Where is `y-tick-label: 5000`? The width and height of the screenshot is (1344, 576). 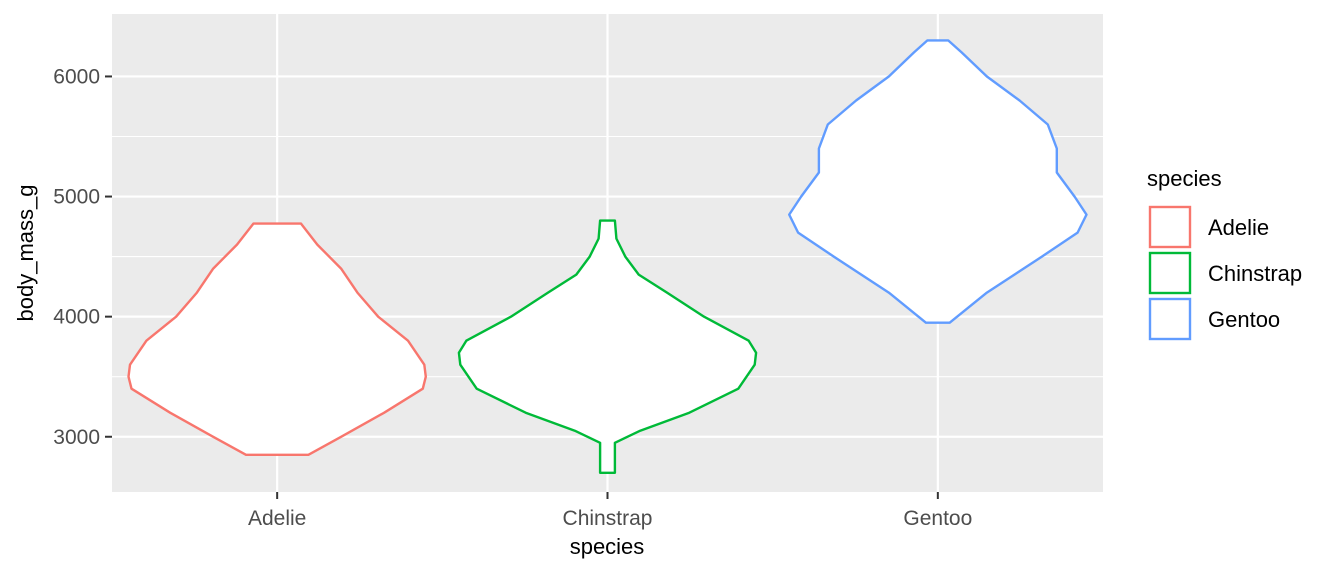 y-tick-label: 5000 is located at coordinates (76, 197).